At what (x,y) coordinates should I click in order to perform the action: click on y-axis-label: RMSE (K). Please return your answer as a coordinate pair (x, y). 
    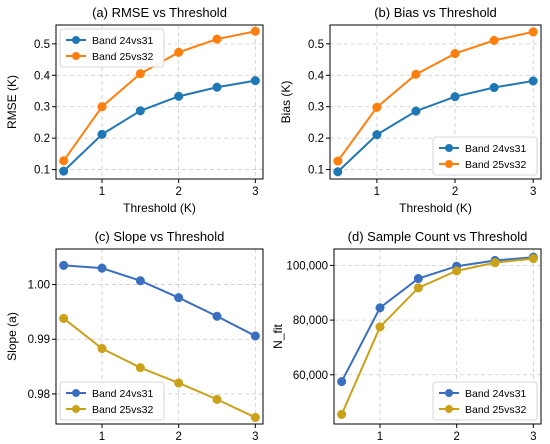
    Looking at the image, I should click on (12, 102).